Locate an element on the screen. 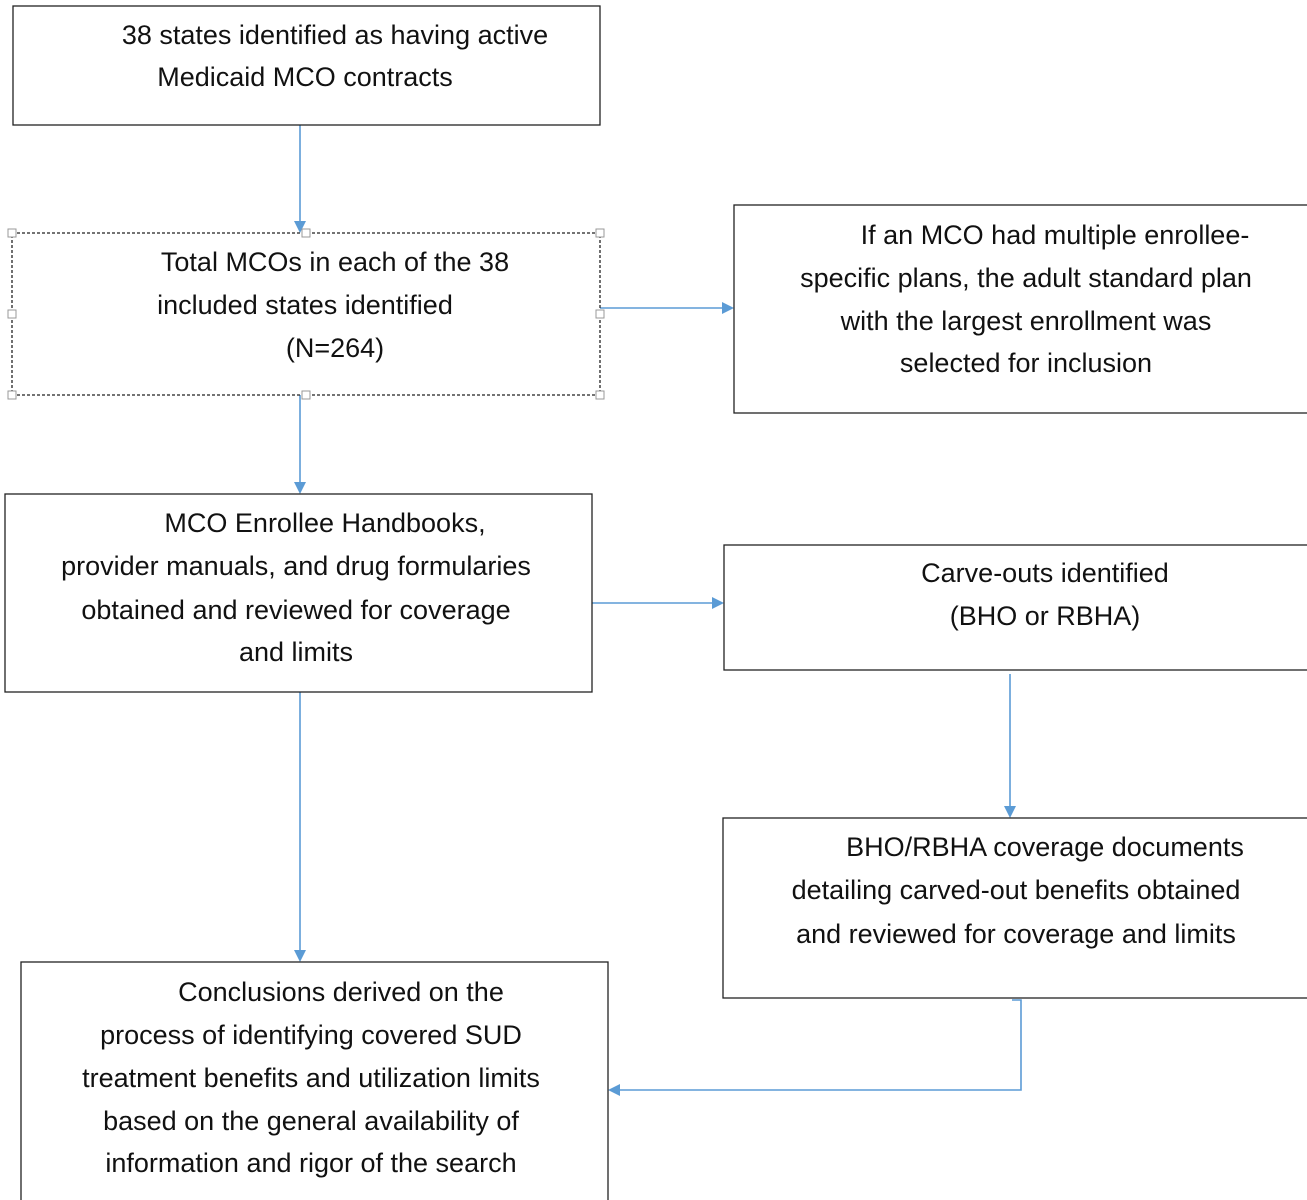  node-text: If an MCO had multiple enrollee- is located at coordinates (1055, 235).